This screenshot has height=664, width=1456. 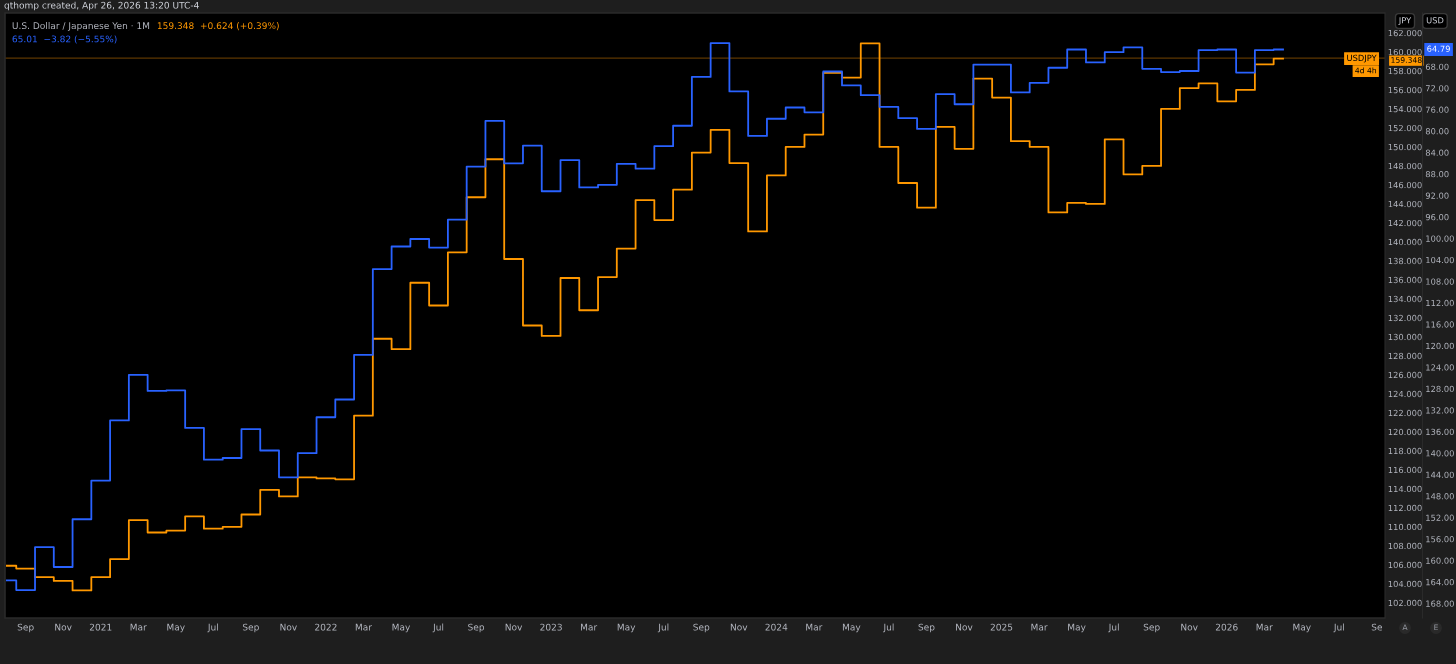 I want to click on y2-tick-label: 104.00, so click(x=1440, y=260).